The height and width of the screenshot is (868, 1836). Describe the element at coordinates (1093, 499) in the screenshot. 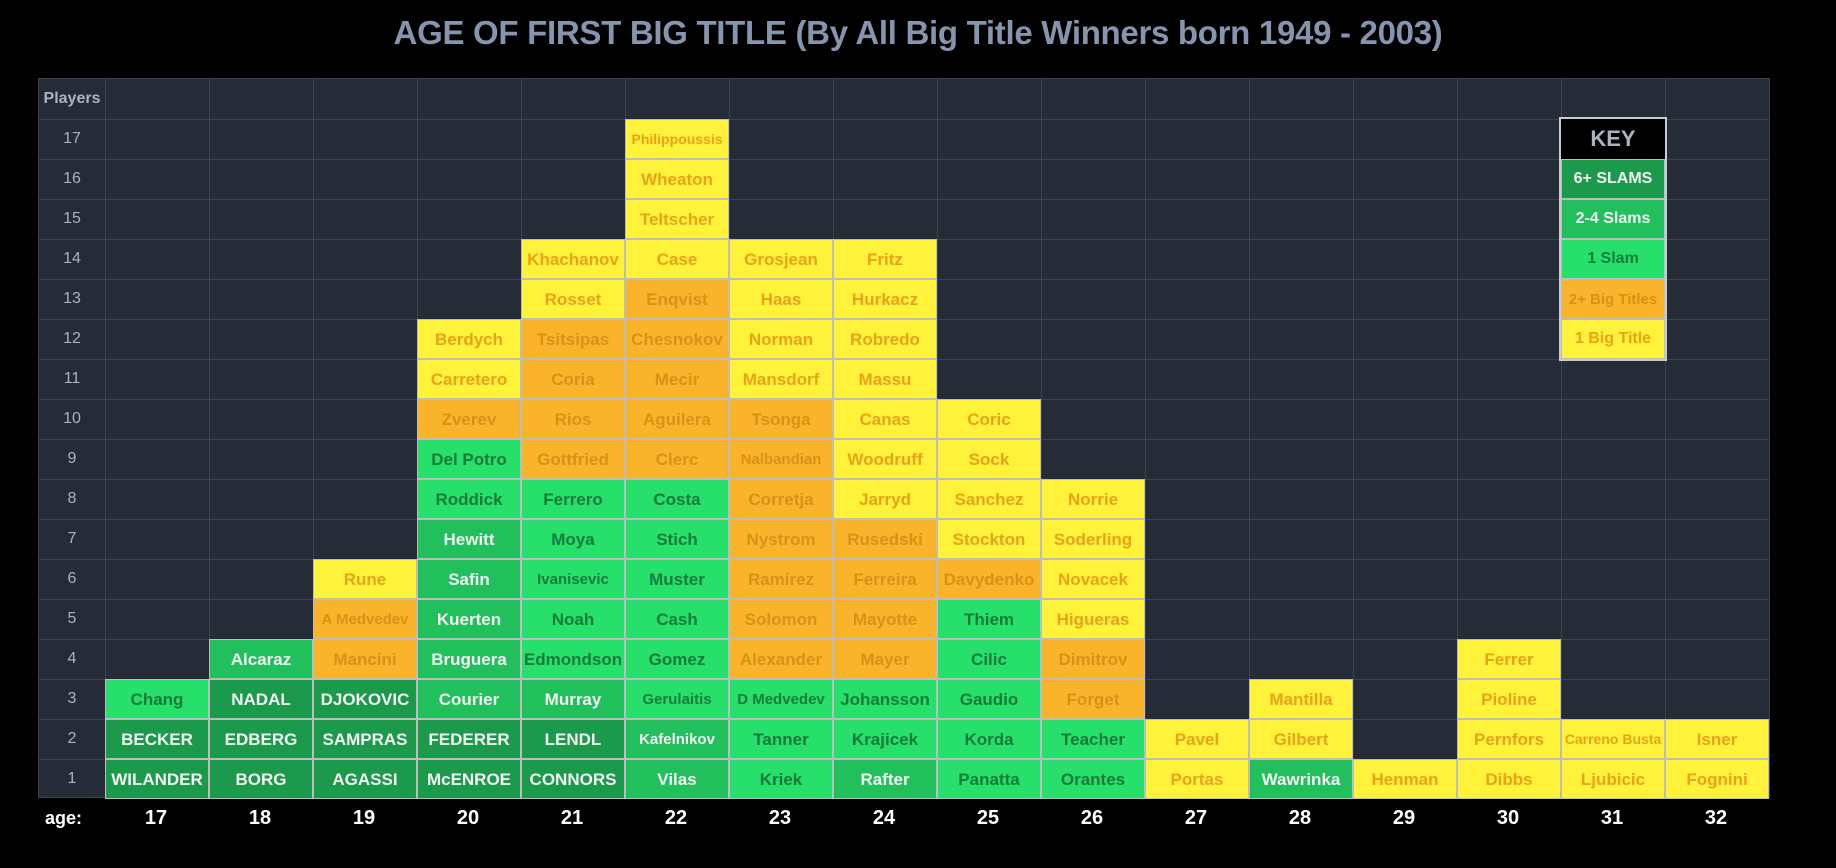

I see `player-cell: Norrie` at that location.